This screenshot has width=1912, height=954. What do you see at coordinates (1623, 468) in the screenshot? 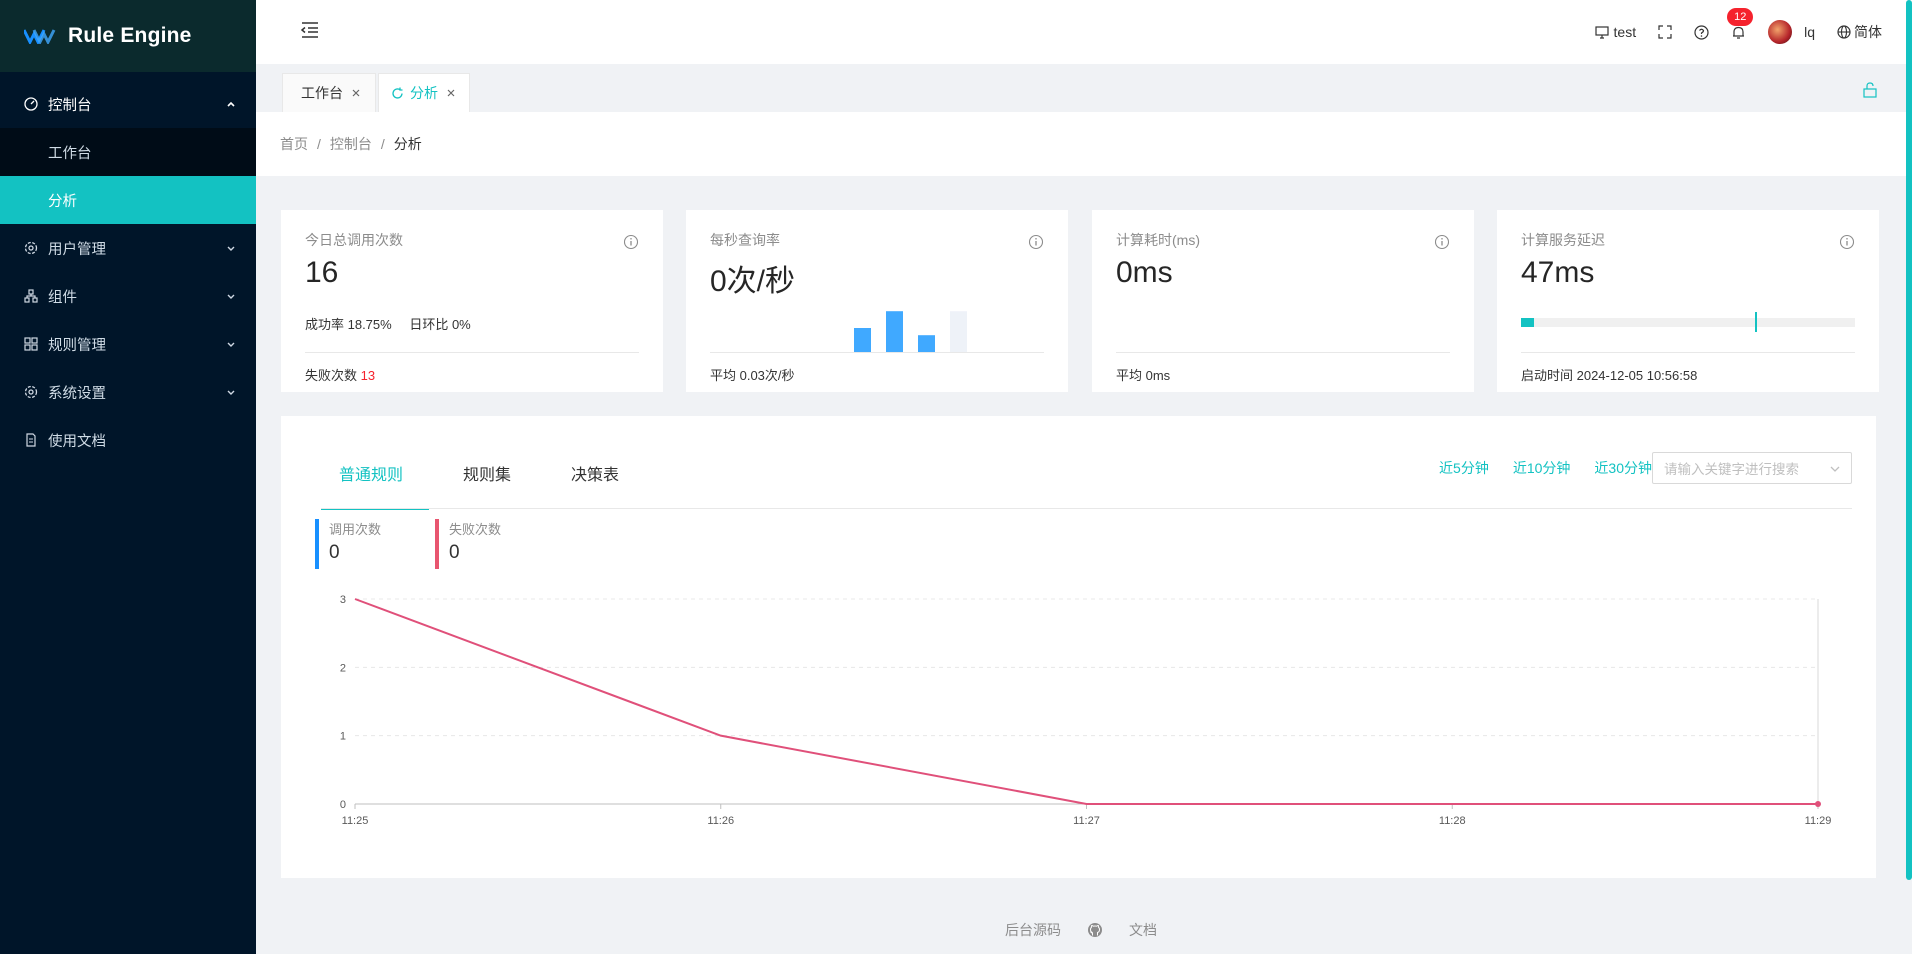
I see `range-30min: 近30分钟` at bounding box center [1623, 468].